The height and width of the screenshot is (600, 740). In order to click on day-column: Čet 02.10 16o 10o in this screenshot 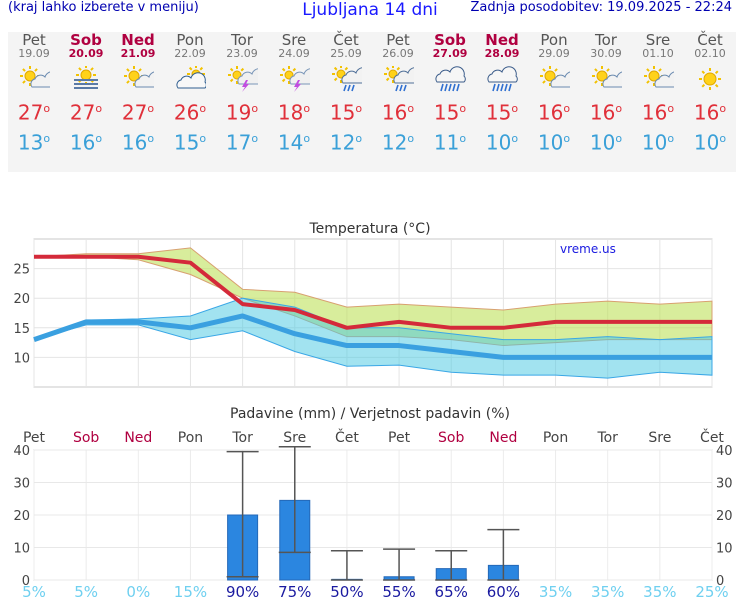, I will do `click(710, 92)`.